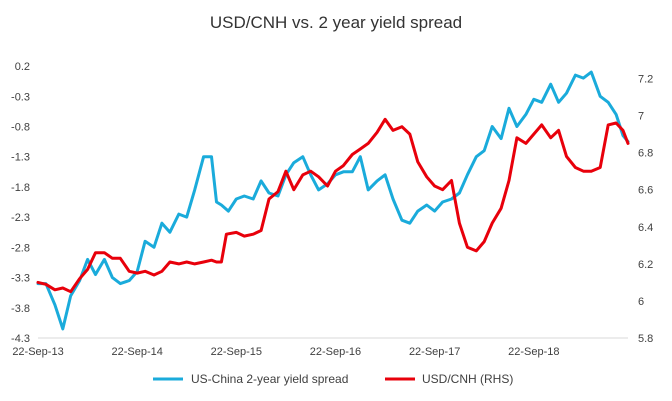 The image size is (672, 401). Describe the element at coordinates (434, 352) in the screenshot. I see `x-tick-label: 22-Sep-17` at that location.